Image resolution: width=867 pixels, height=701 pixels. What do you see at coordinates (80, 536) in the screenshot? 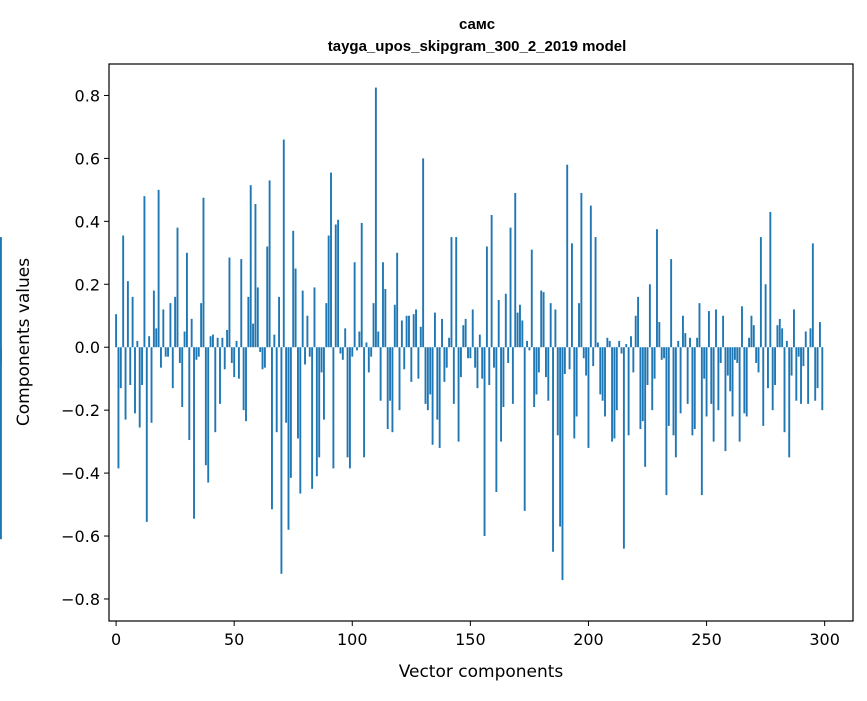
I see `y-tick-label: −0.6` at bounding box center [80, 536].